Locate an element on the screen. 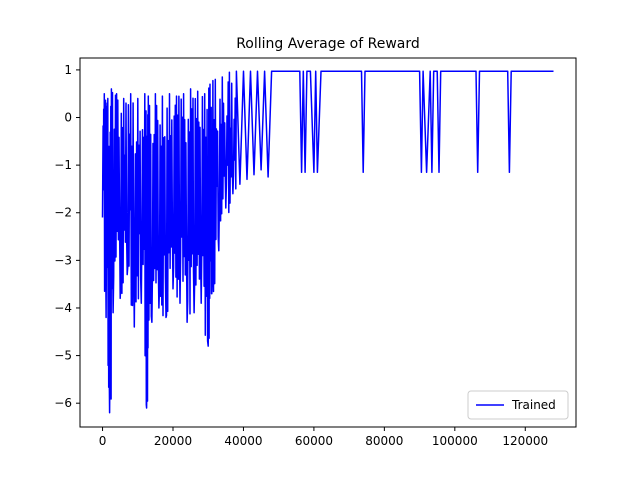  legend-box is located at coordinates (518, 405).